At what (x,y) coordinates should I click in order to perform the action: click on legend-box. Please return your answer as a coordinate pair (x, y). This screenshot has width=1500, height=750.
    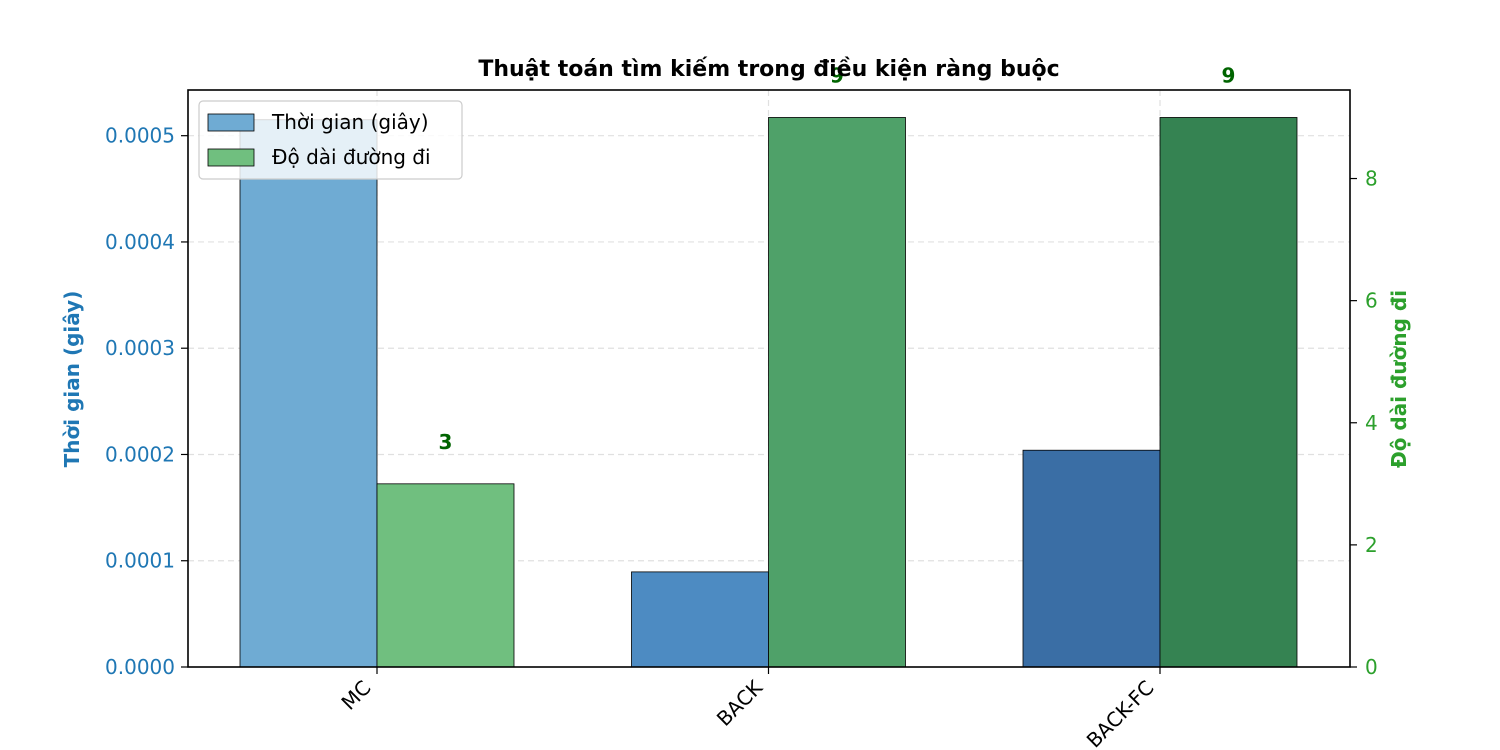
    Looking at the image, I should click on (330, 140).